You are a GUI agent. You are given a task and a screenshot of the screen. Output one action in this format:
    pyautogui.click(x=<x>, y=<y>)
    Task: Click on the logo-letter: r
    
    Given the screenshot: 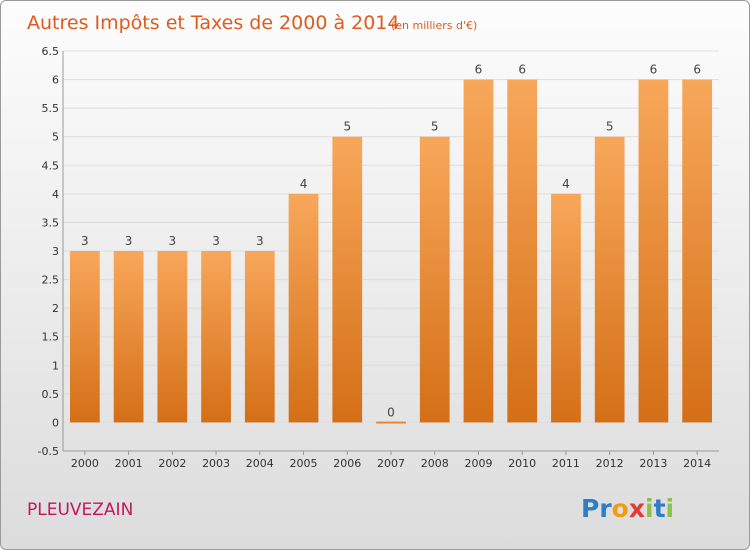 What is the action you would take?
    pyautogui.click(x=605, y=508)
    